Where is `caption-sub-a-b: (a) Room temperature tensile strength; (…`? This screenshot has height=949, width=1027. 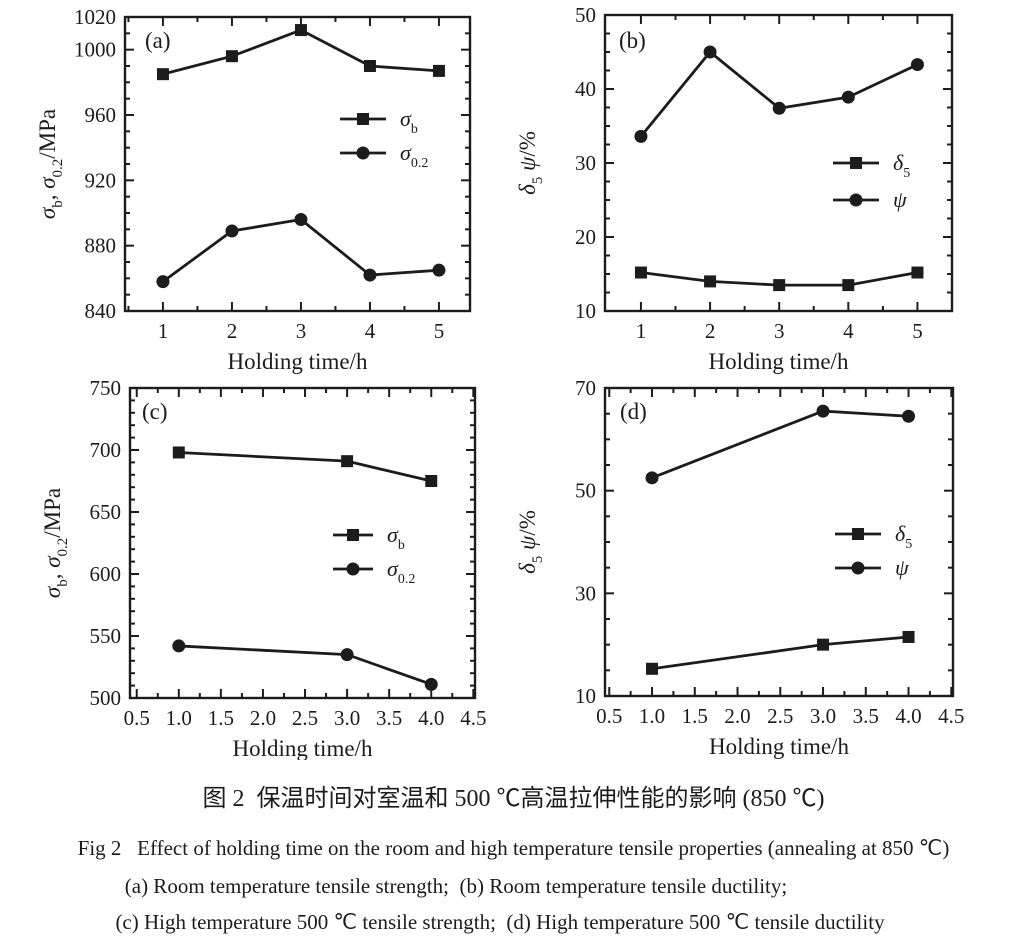
caption-sub-a-b: (a) Room temperature tensile strength; (… is located at coordinates (456, 886).